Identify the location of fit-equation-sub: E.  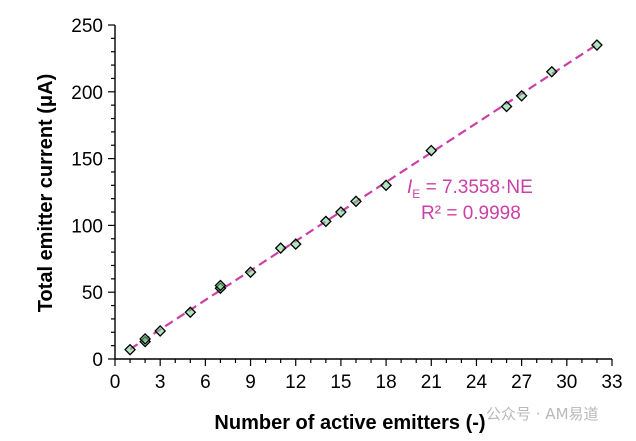
(416, 194).